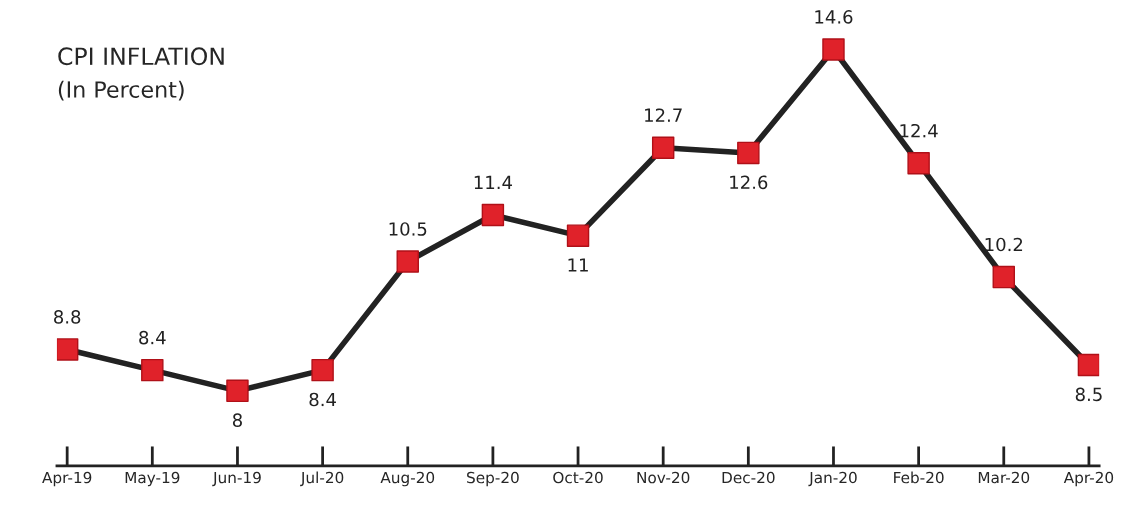 This screenshot has width=1139, height=512. Describe the element at coordinates (1088, 479) in the screenshot. I see `x-tick-label: Apr-20` at that location.